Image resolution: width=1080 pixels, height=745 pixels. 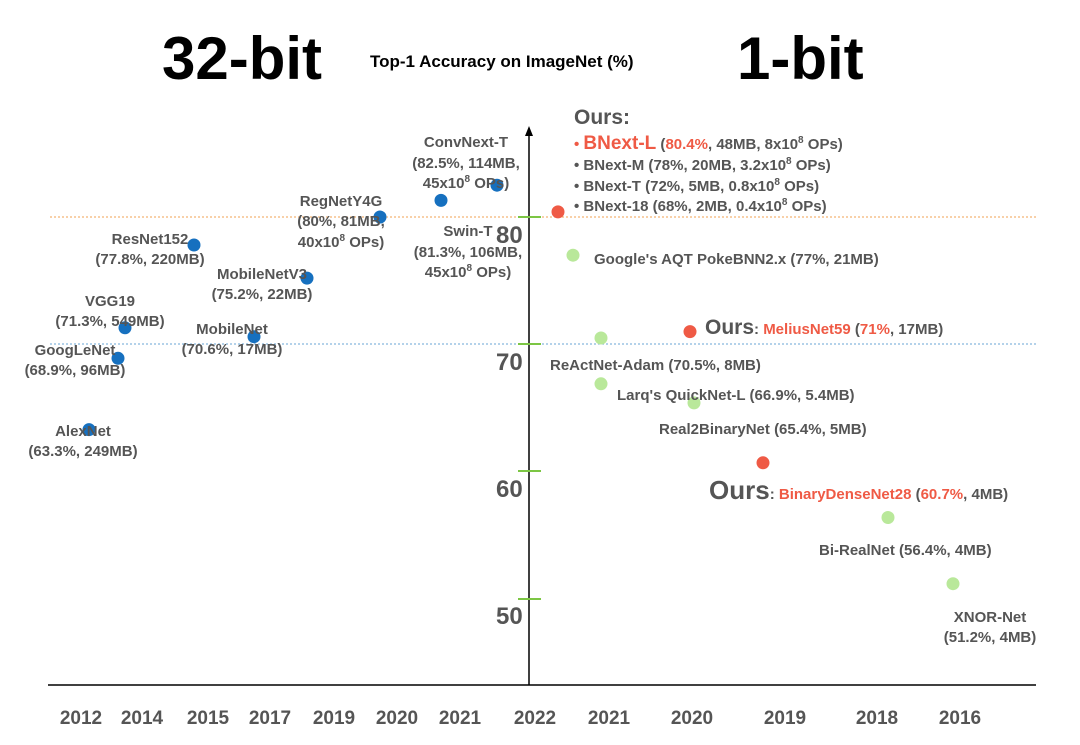 I want to click on point-mobilenetv3, so click(x=307, y=278).